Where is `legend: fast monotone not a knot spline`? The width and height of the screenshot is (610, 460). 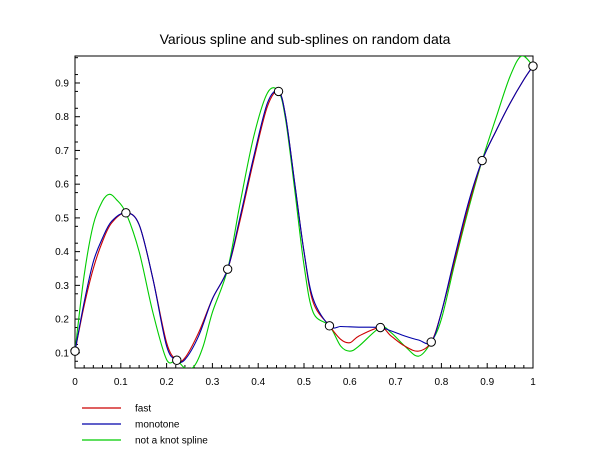 legend: fast monotone not a knot spline is located at coordinates (145, 425).